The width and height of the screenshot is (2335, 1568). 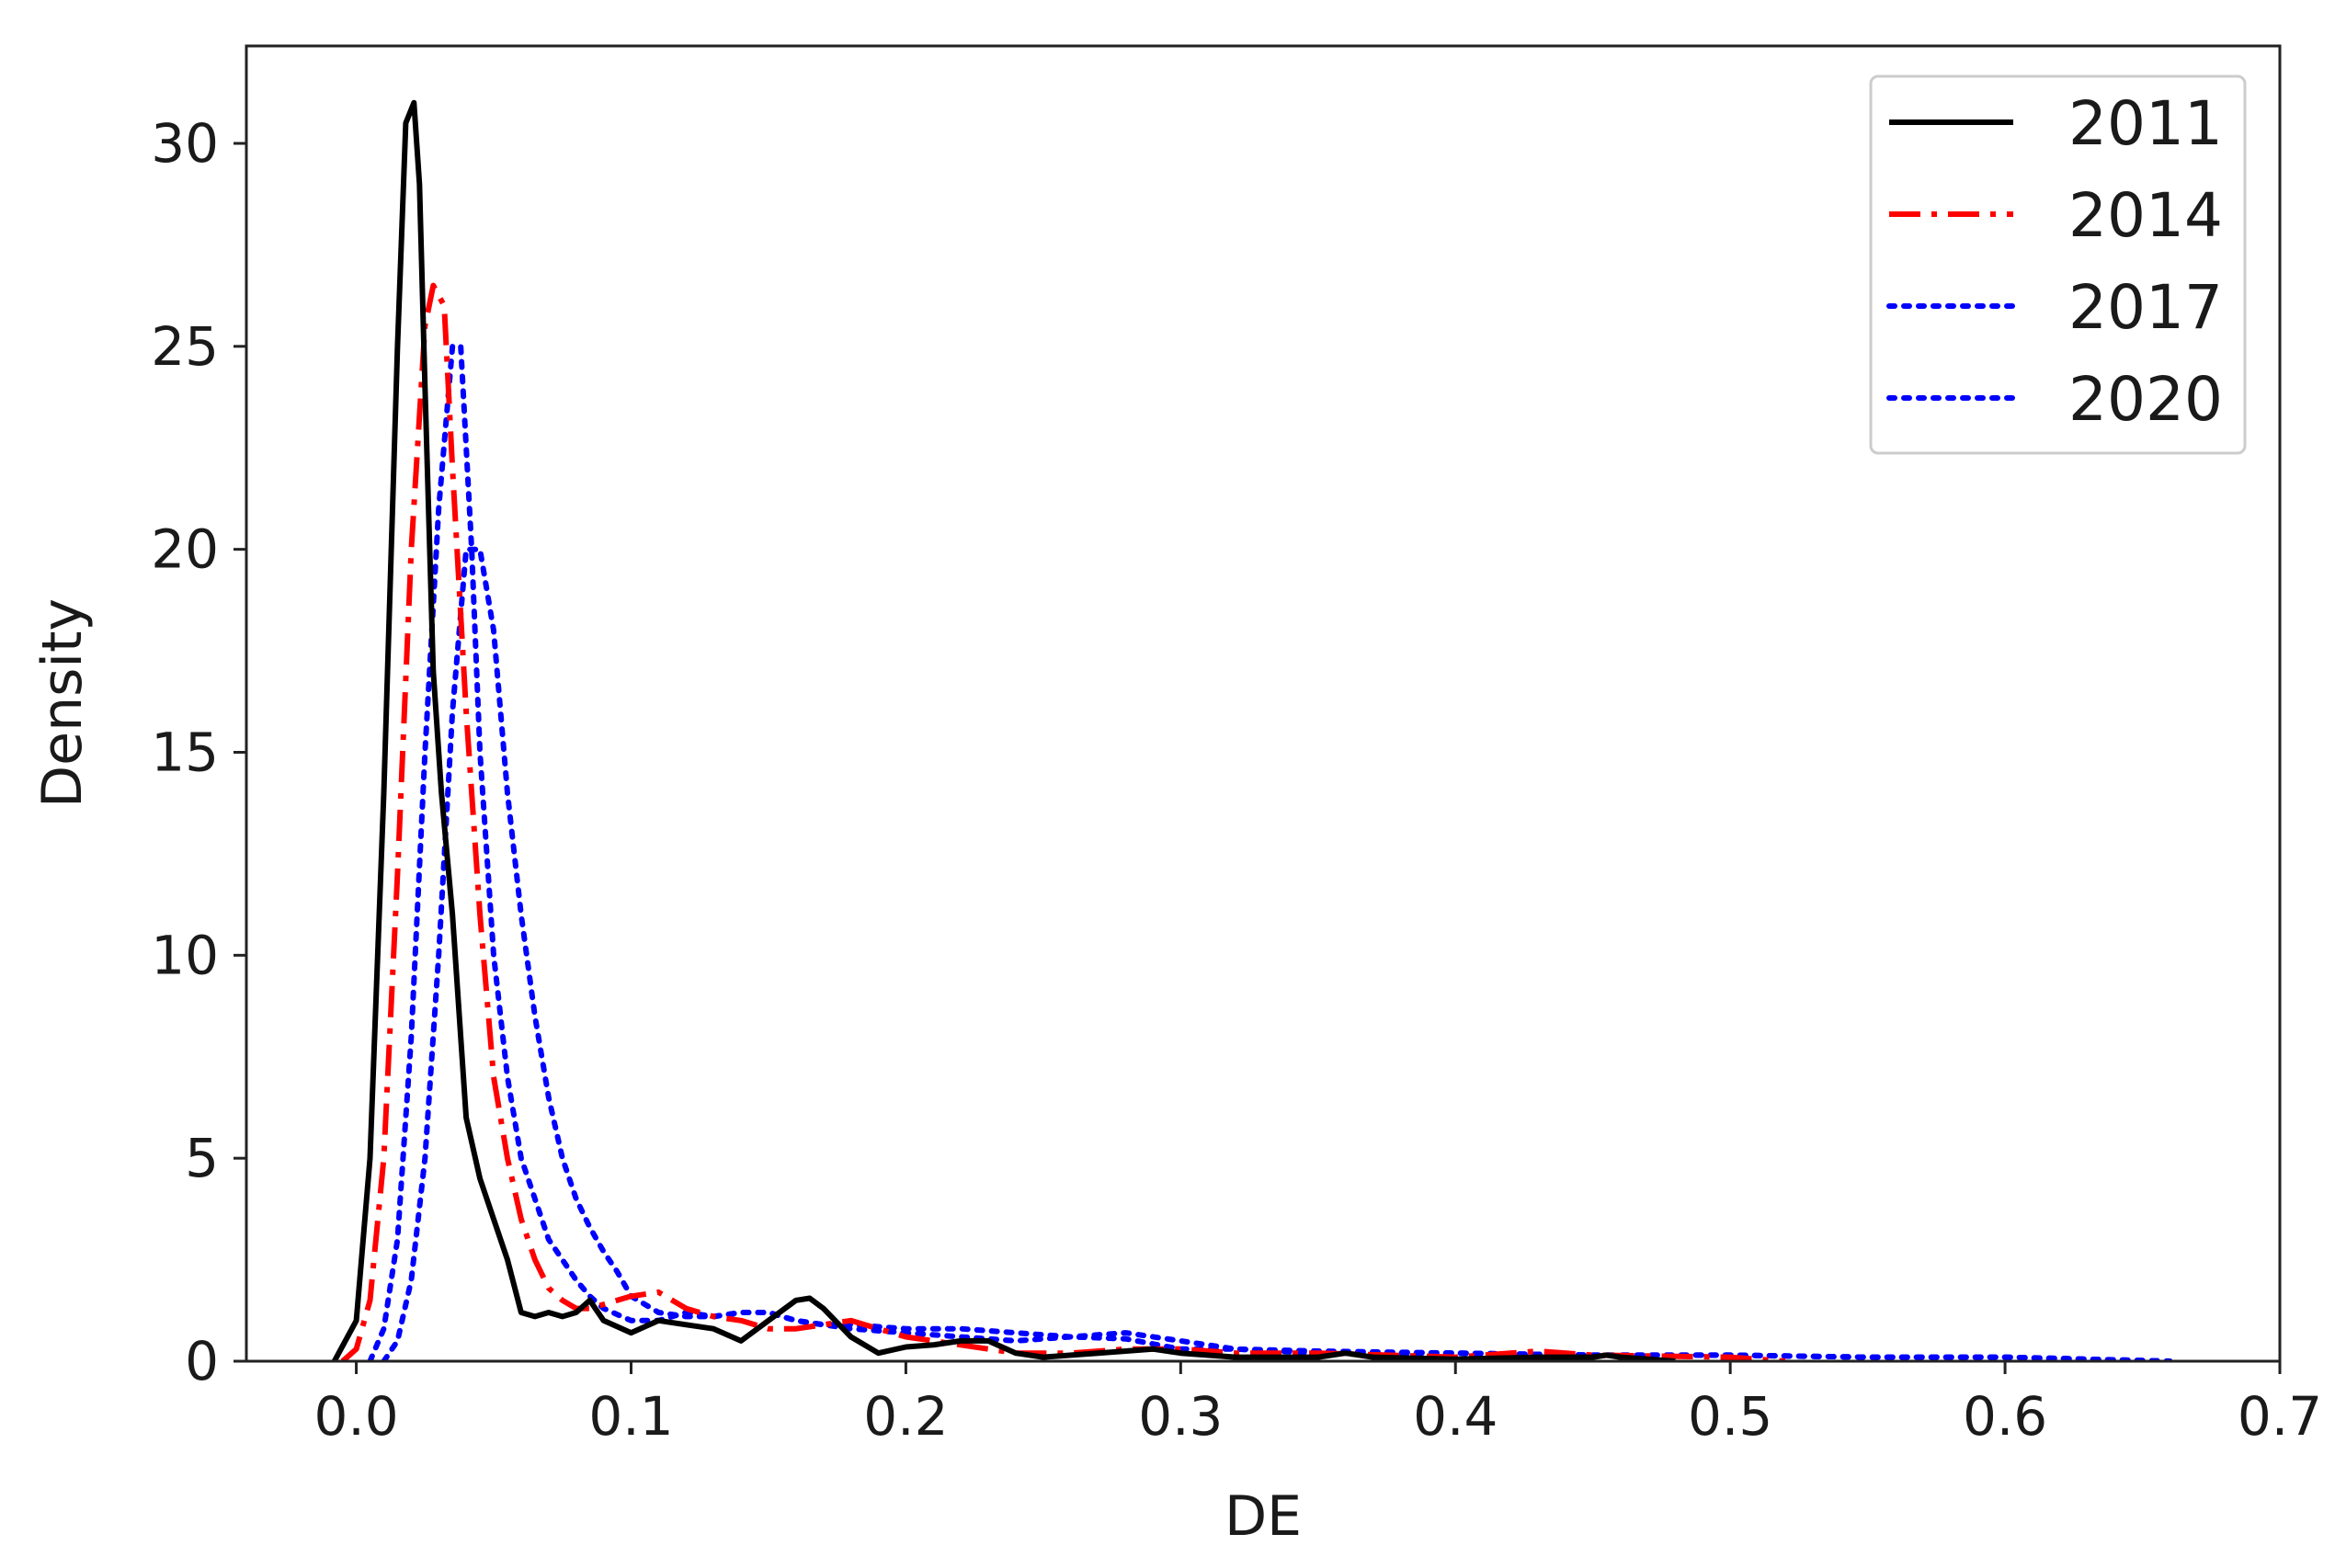 What do you see at coordinates (1263, 1516) in the screenshot?
I see `x-axis-label: DE` at bounding box center [1263, 1516].